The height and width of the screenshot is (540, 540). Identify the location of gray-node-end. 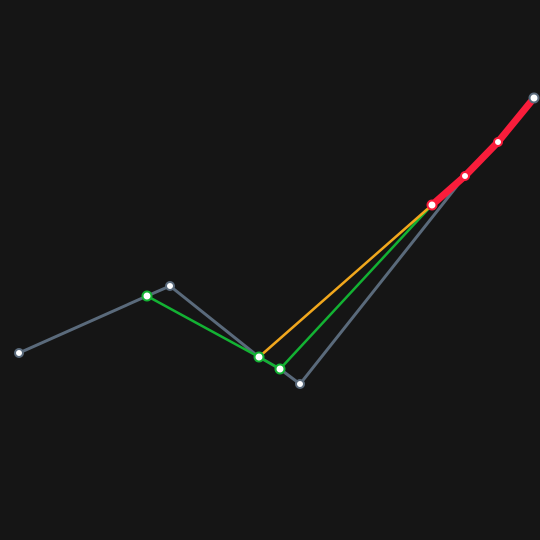
(534, 98).